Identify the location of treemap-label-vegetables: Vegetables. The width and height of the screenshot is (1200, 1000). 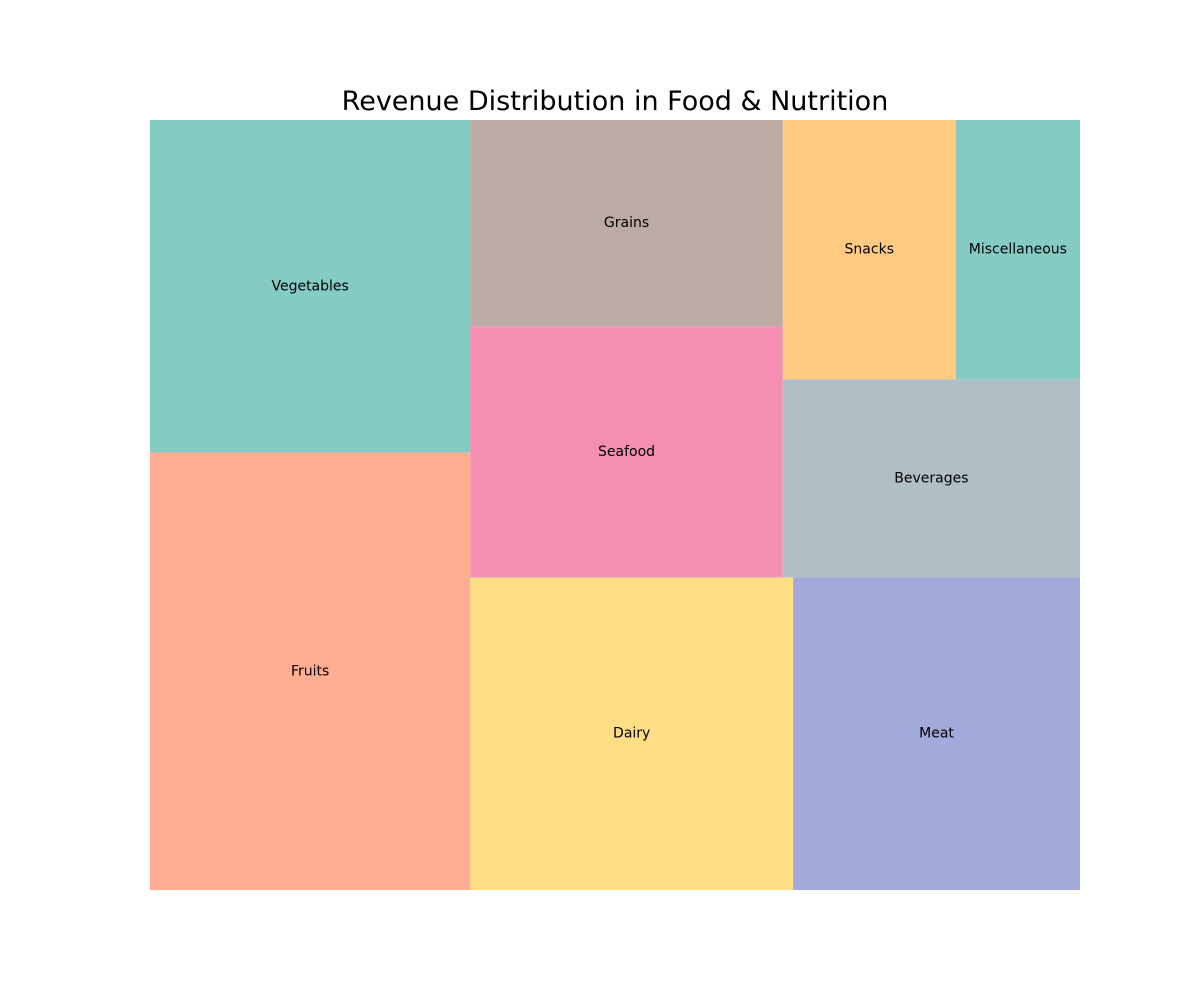
(309, 286).